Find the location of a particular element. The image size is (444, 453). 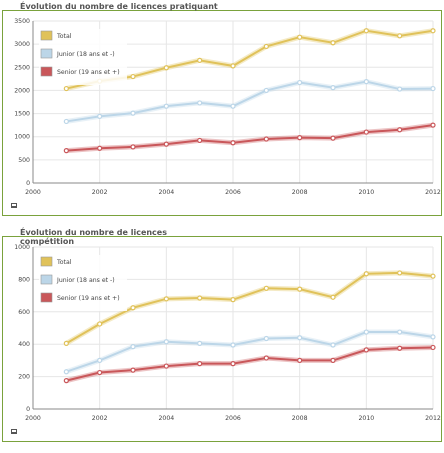

y-tick-label: 200 is located at coordinates (24, 377).